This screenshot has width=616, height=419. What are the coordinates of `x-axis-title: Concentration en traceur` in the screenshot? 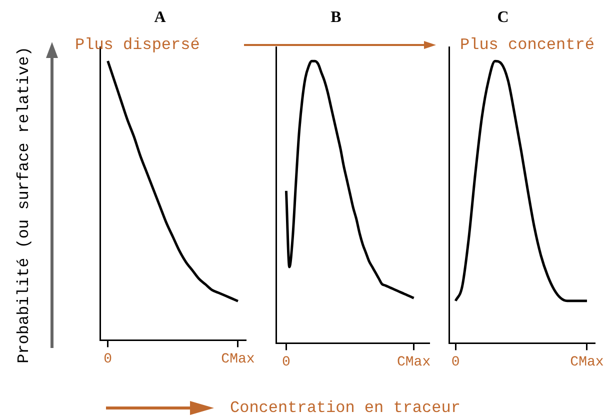 It's located at (345, 408).